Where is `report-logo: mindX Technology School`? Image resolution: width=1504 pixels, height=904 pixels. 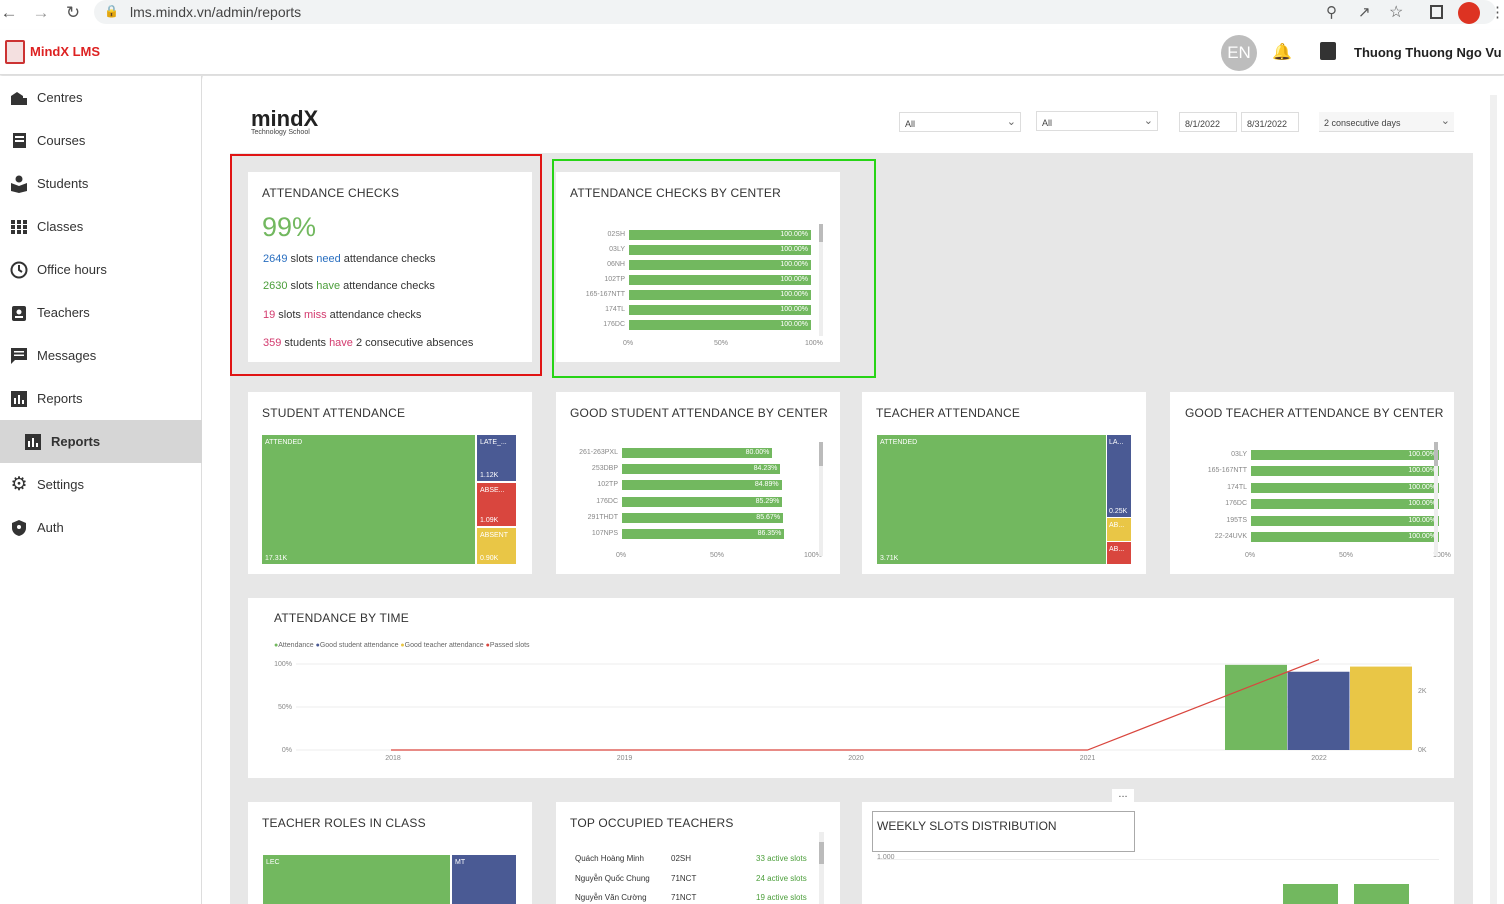
report-logo: mindX Technology School is located at coordinates (284, 121).